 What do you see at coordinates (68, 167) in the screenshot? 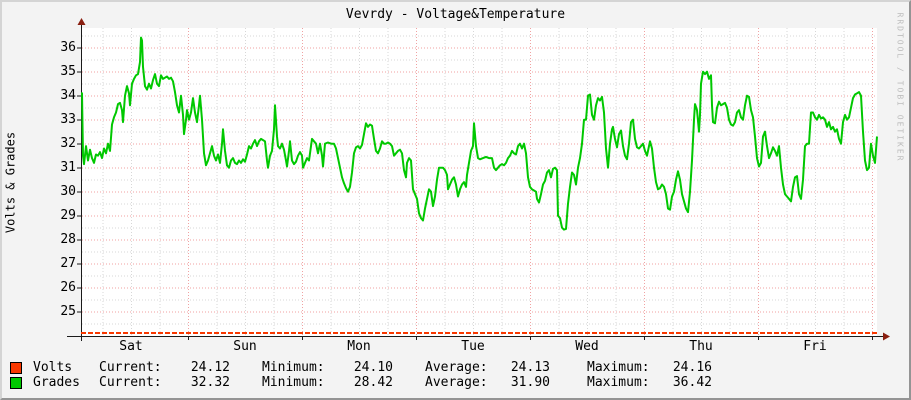
I see `y-tick-label: 31` at bounding box center [68, 167].